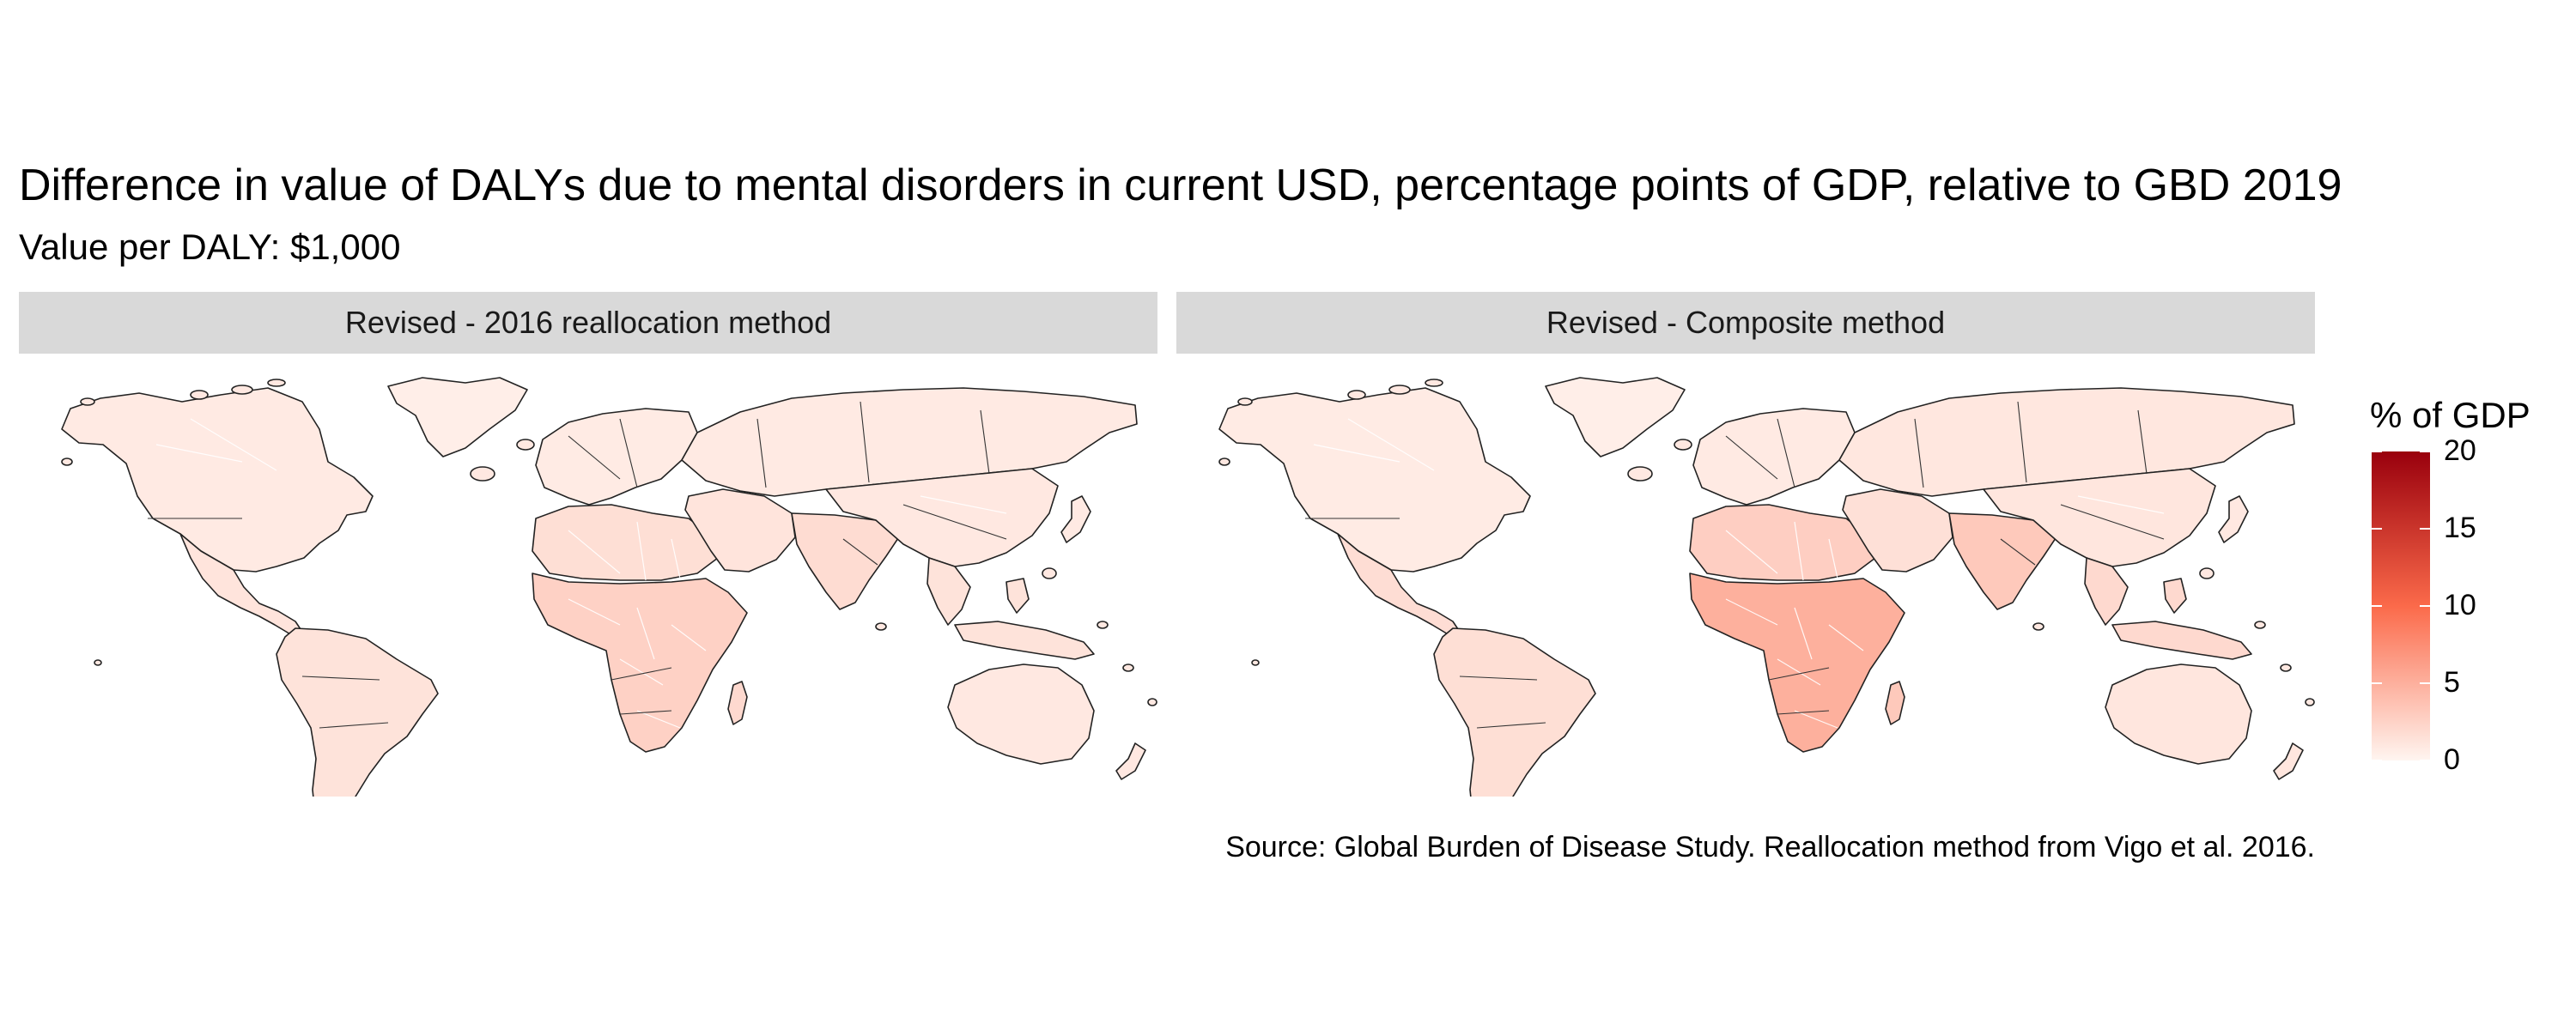  Describe the element at coordinates (2452, 759) in the screenshot. I see `legend-tick-label: 0` at that location.